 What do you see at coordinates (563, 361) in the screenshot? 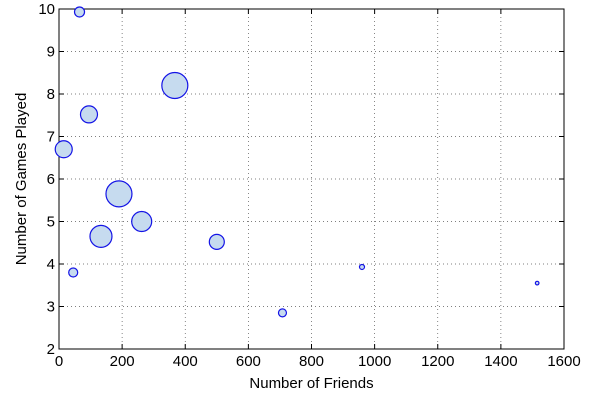
I see `x-tick-label: 1600` at bounding box center [563, 361].